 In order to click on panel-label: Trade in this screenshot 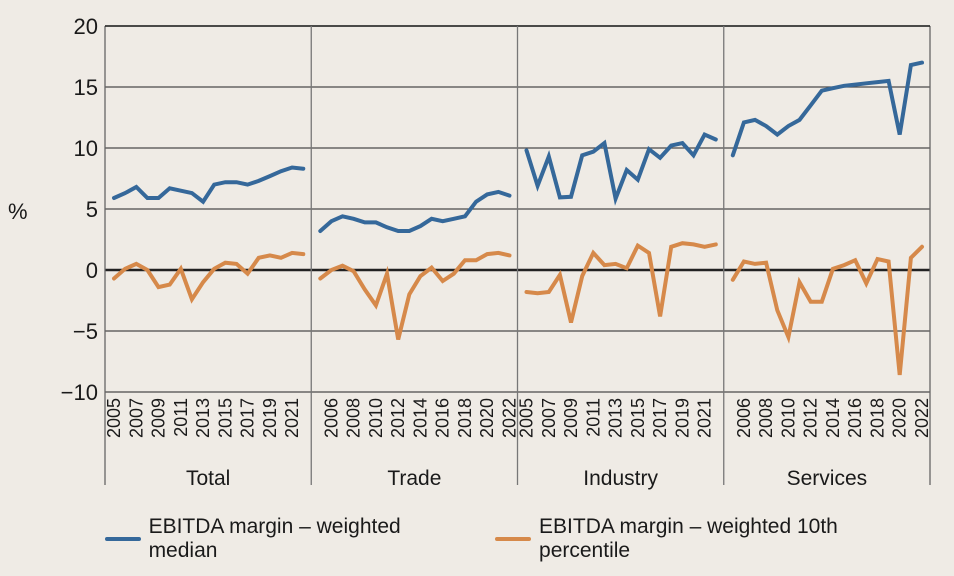, I will do `click(414, 478)`.